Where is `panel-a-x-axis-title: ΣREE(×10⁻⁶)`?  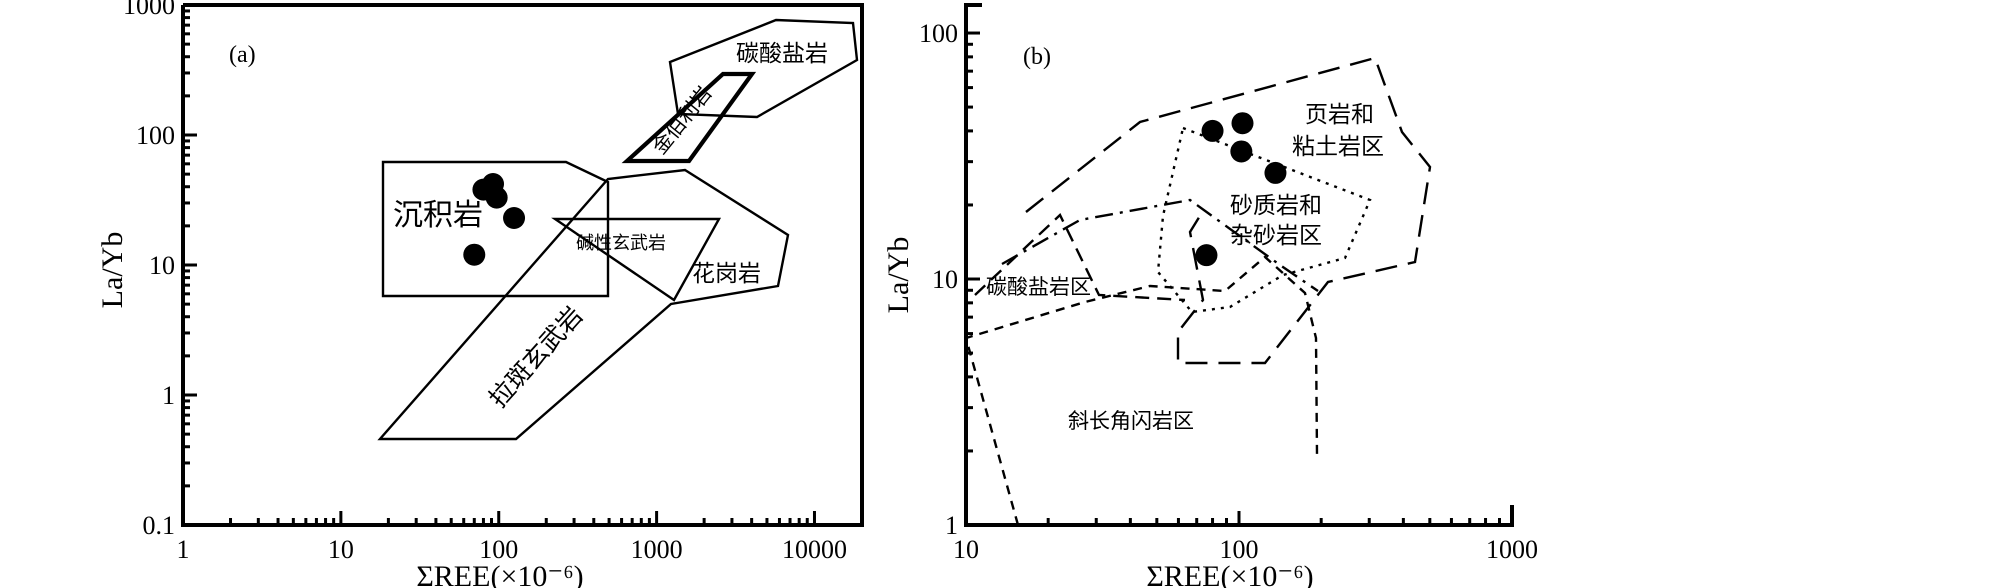 panel-a-x-axis-title: ΣREE(×10⁻⁶) is located at coordinates (499, 574).